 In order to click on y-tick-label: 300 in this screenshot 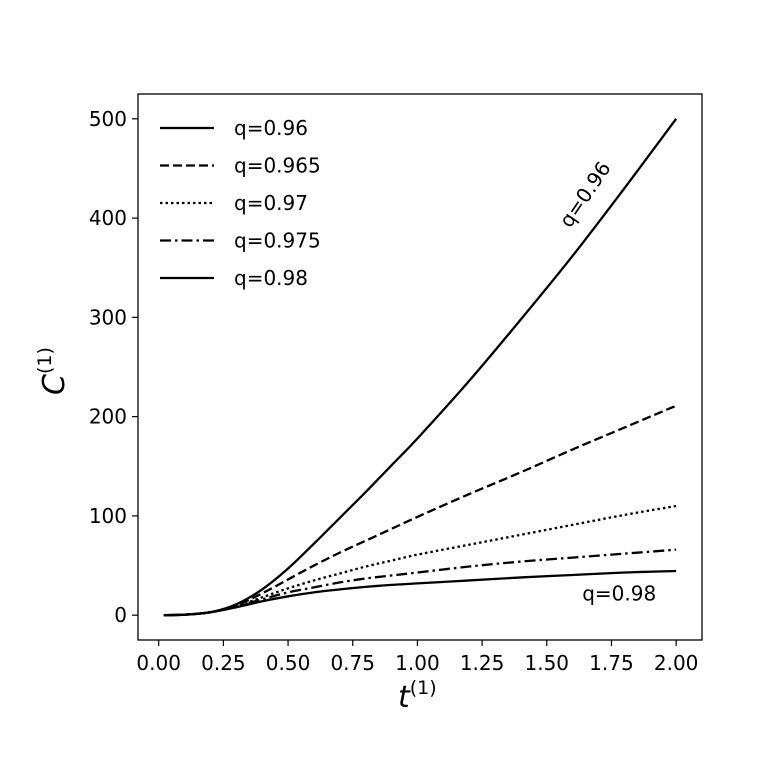, I will do `click(108, 317)`.